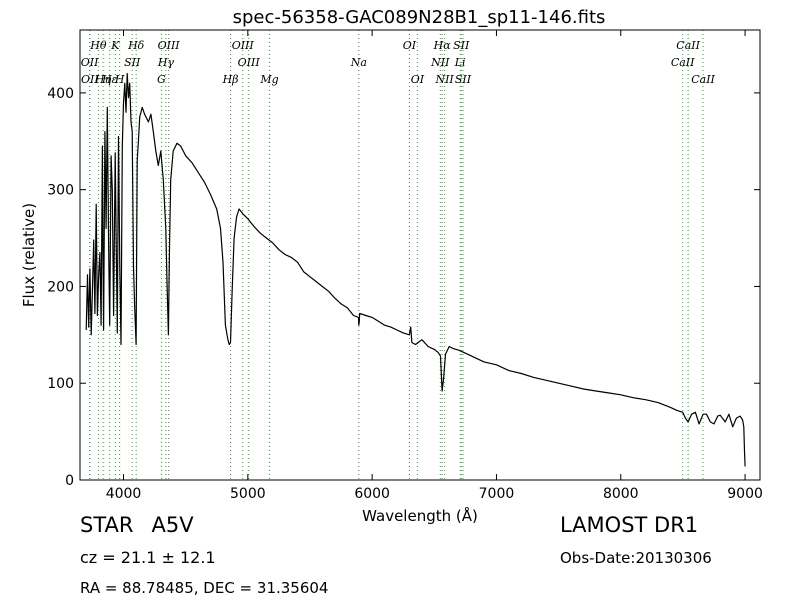 The width and height of the screenshot is (800, 600). Describe the element at coordinates (358, 62) in the screenshot. I see `annotation-label: Na` at that location.